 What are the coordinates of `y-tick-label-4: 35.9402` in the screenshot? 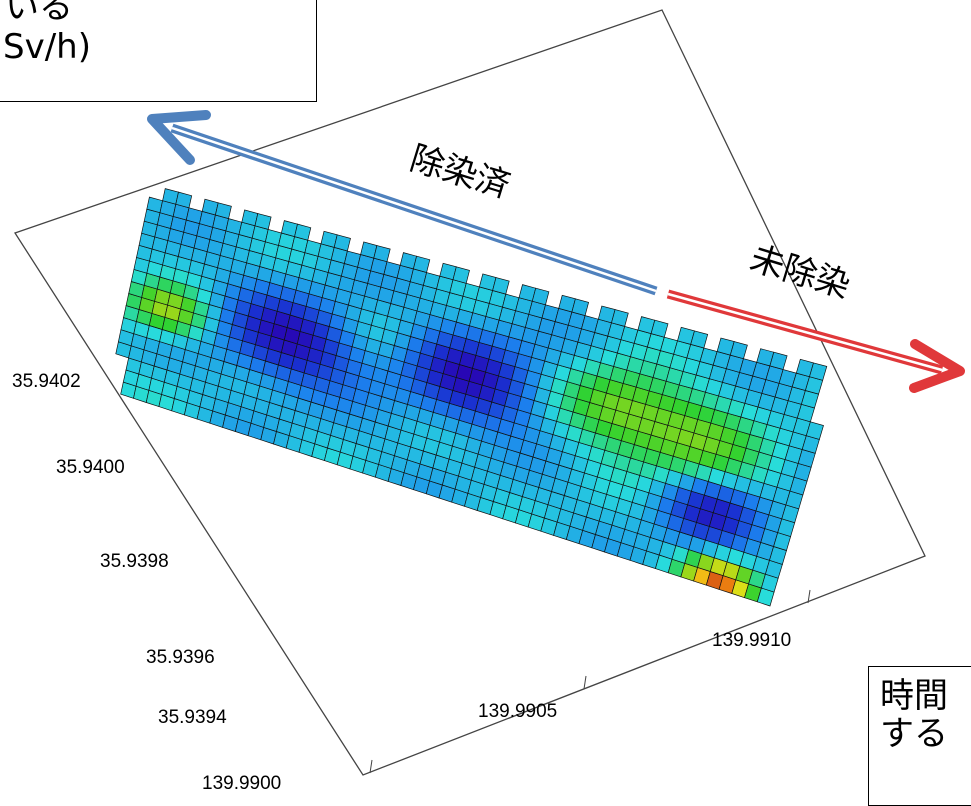 It's located at (46, 381).